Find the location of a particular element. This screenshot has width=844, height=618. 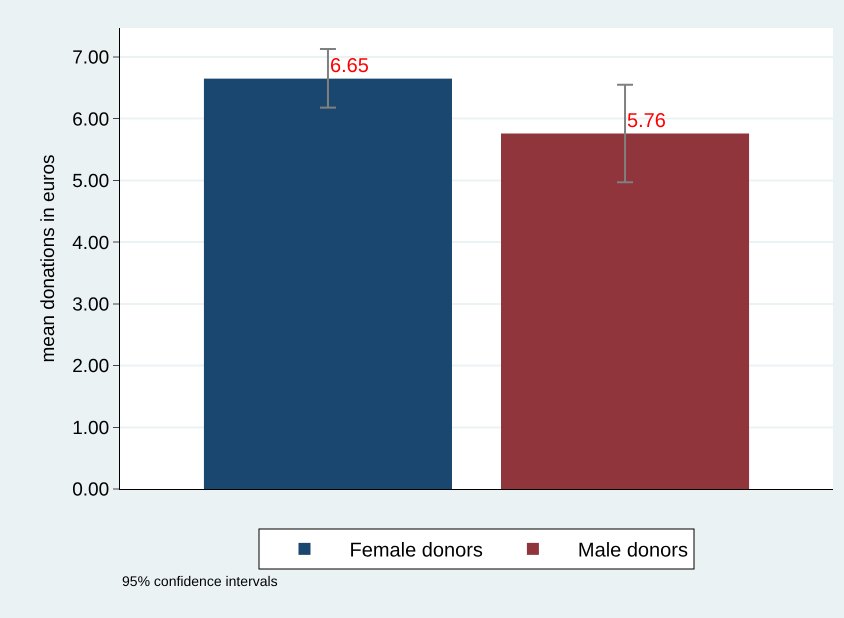

y-tick-label: 4.00 is located at coordinates (91, 243).